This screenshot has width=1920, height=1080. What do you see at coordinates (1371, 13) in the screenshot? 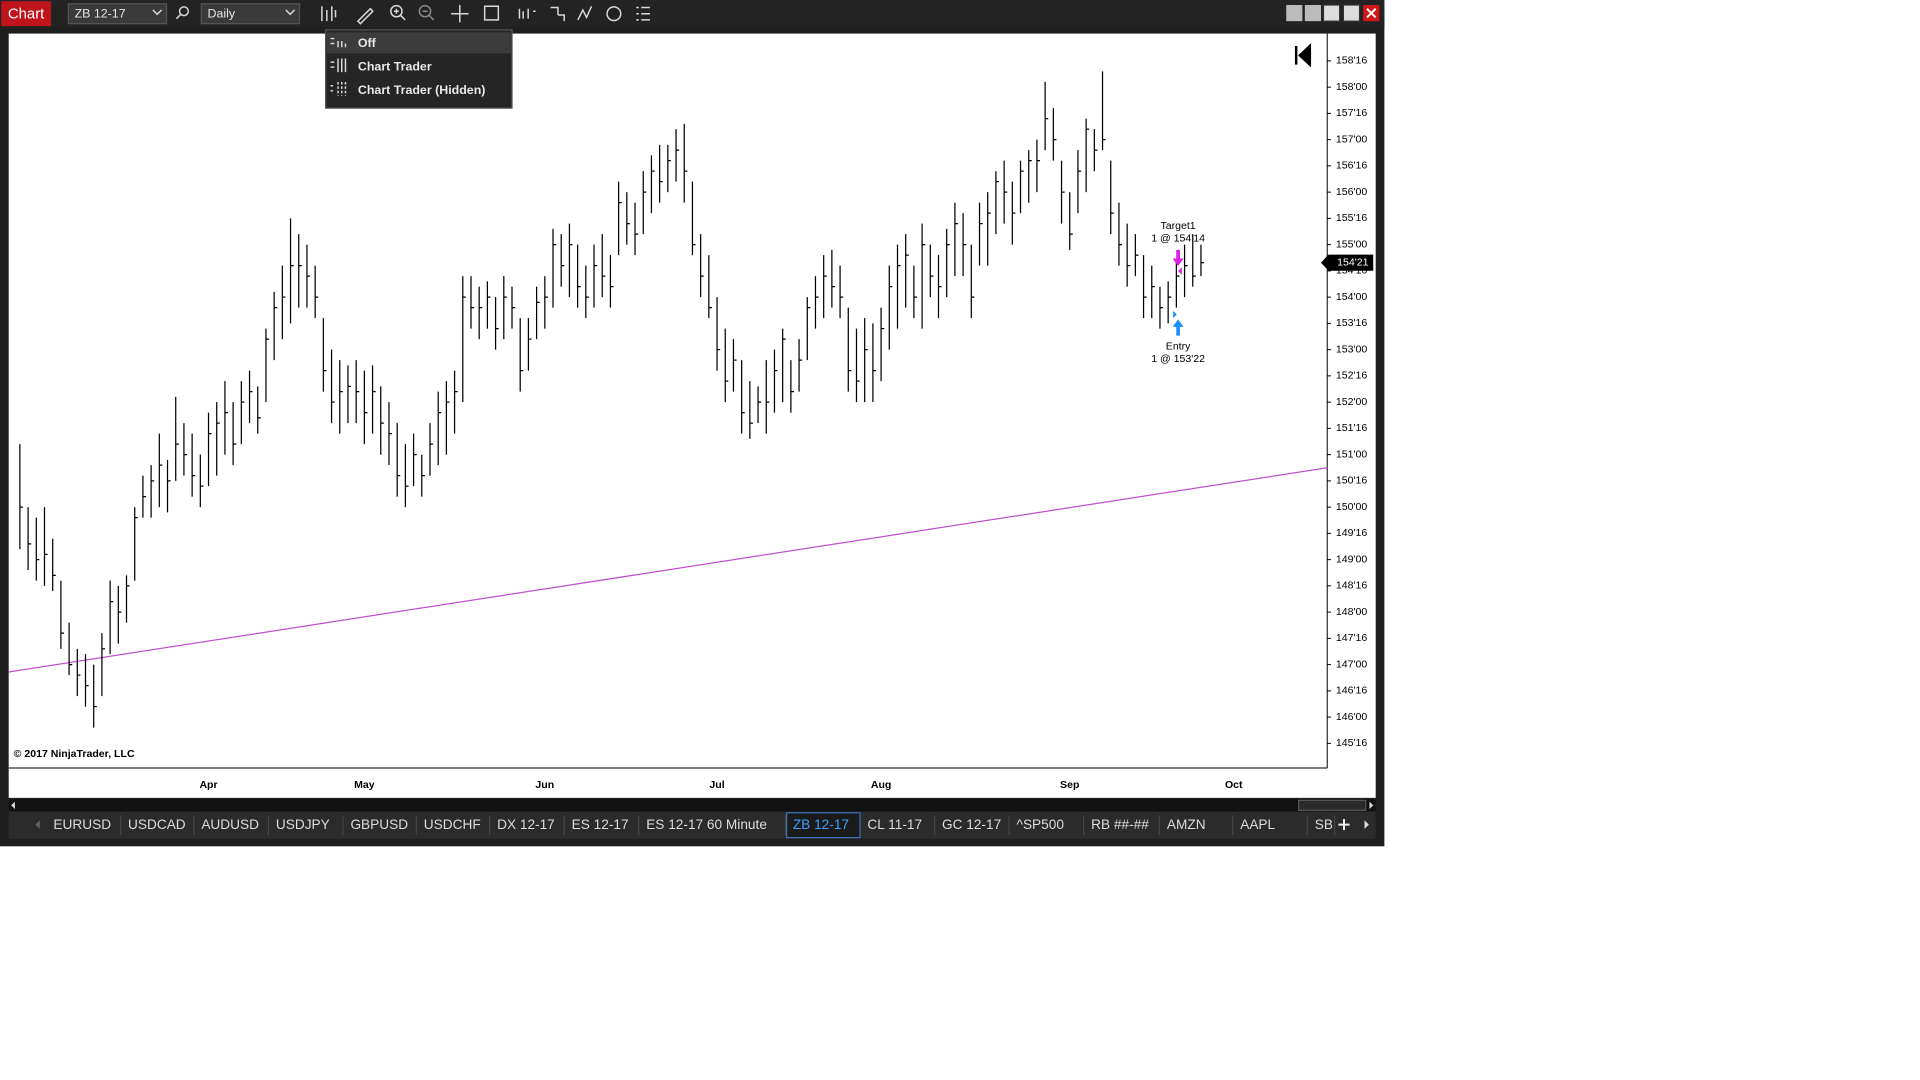
I see `close-x` at bounding box center [1371, 13].